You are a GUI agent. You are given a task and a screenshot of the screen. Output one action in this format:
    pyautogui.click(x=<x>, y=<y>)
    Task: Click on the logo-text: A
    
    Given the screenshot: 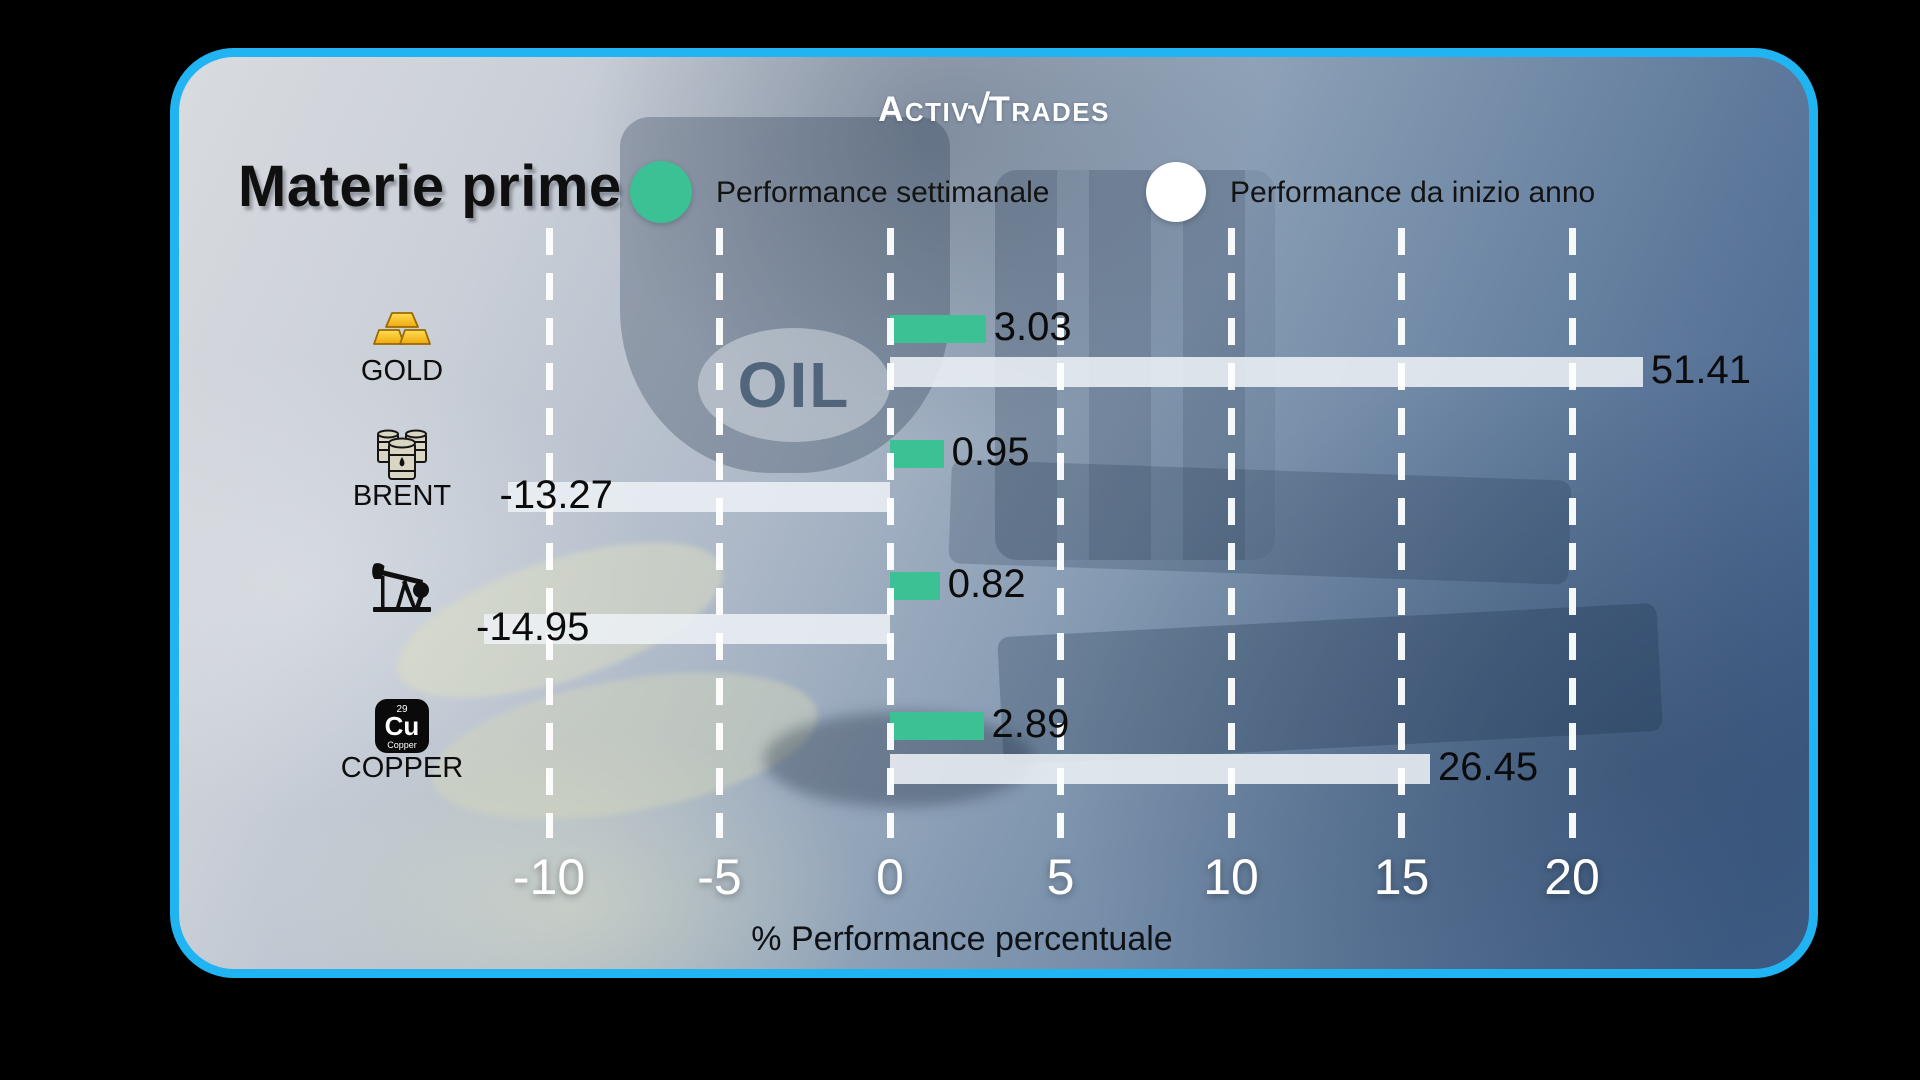 What is the action you would take?
    pyautogui.click(x=891, y=109)
    